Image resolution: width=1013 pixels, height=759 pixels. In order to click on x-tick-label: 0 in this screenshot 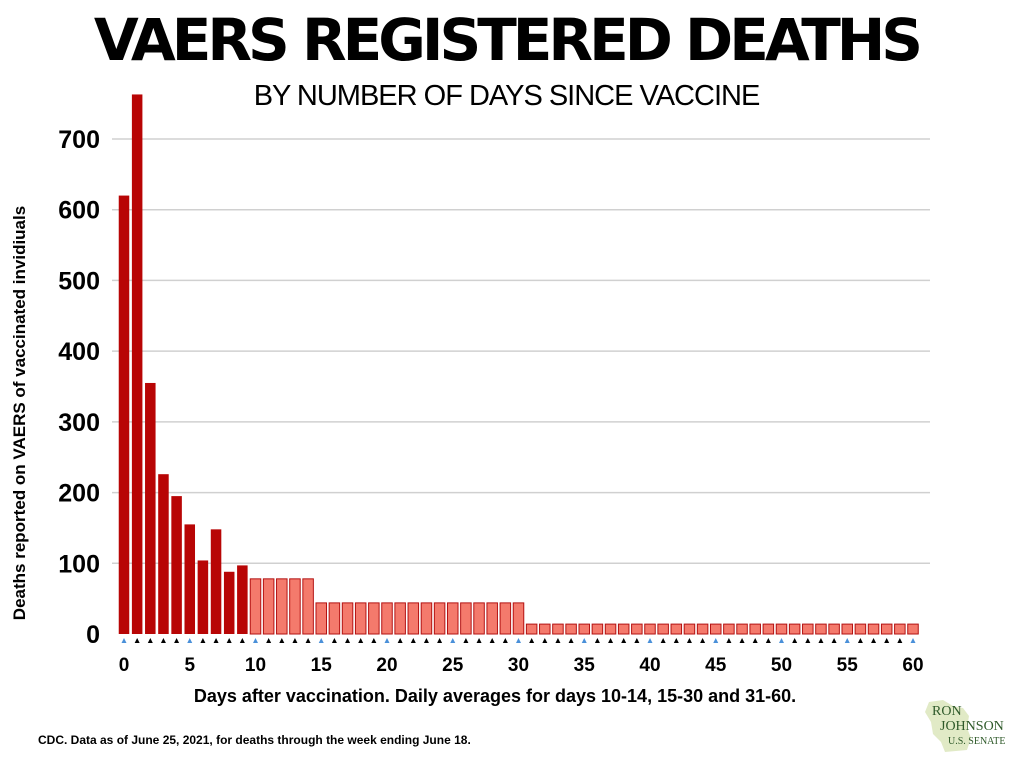, I will do `click(124, 665)`.